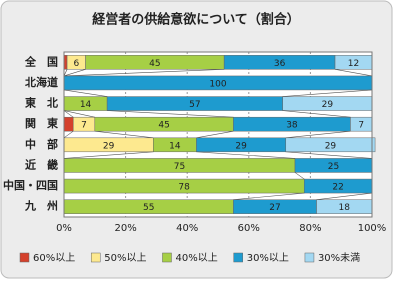  What do you see at coordinates (41, 82) in the screenshot?
I see `y-tick-label: 北海道` at bounding box center [41, 82].